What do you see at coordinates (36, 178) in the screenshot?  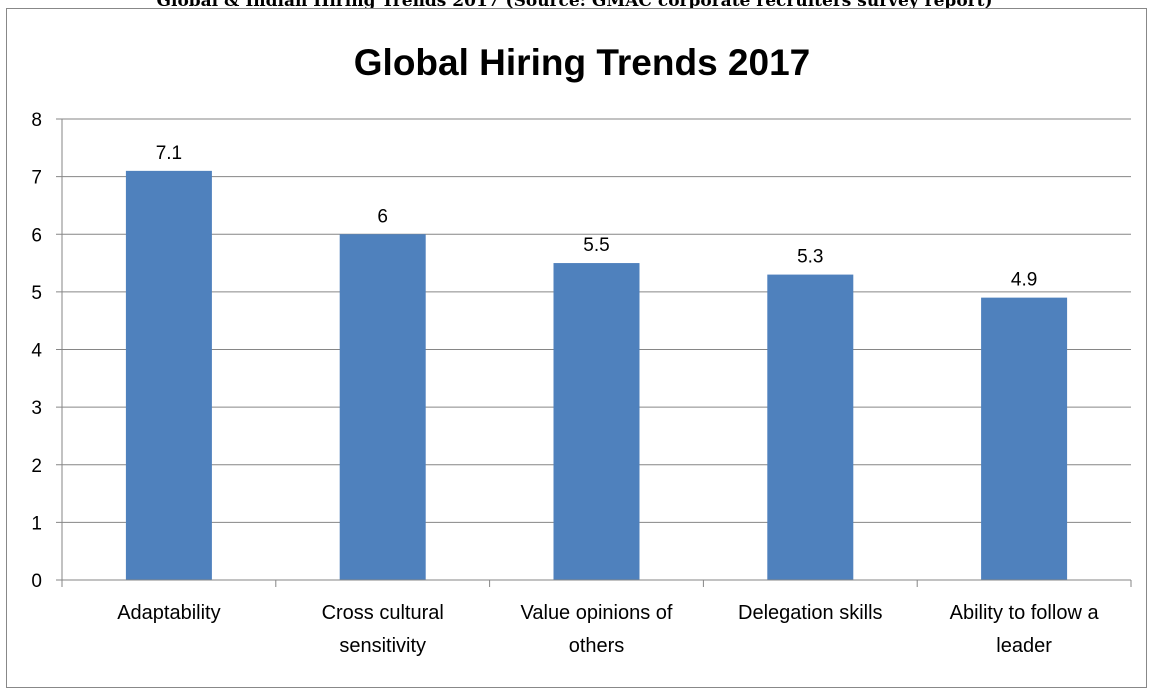 I see `y-tick-label-7: 7` at bounding box center [36, 178].